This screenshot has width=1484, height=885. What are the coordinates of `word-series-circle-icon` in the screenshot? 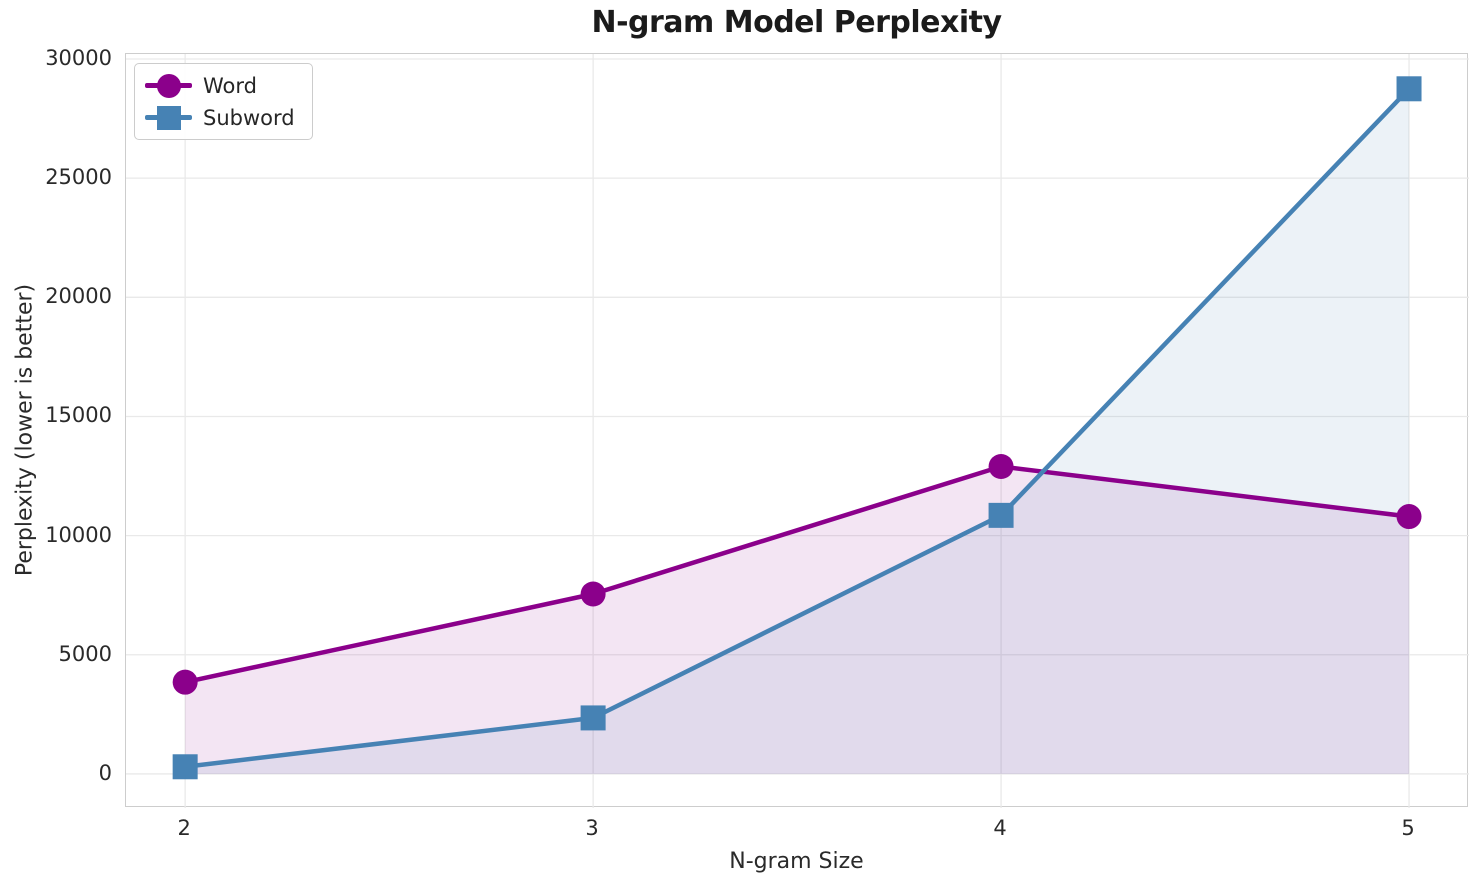 It's located at (168, 85).